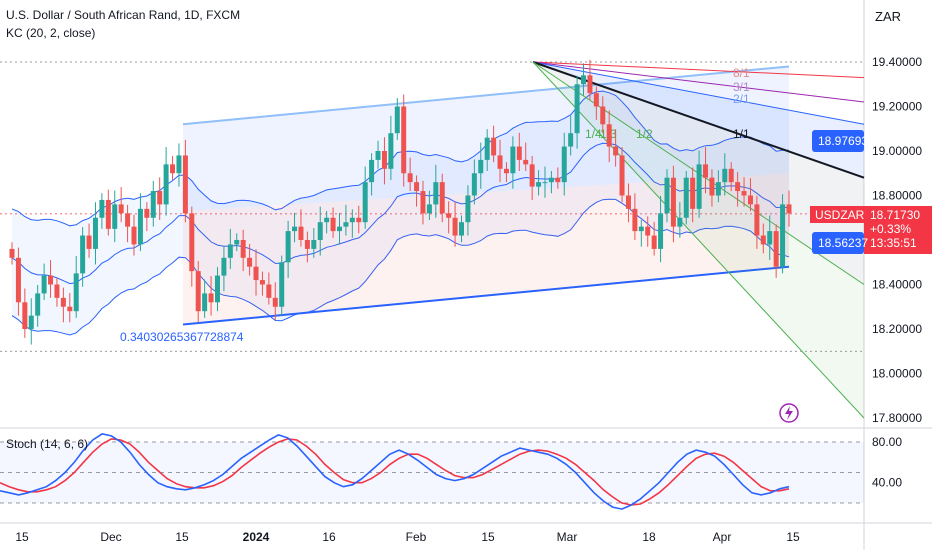 The image size is (932, 550). Describe the element at coordinates (840, 141) in the screenshot. I see `upper-level-tag: 18.97693` at that location.